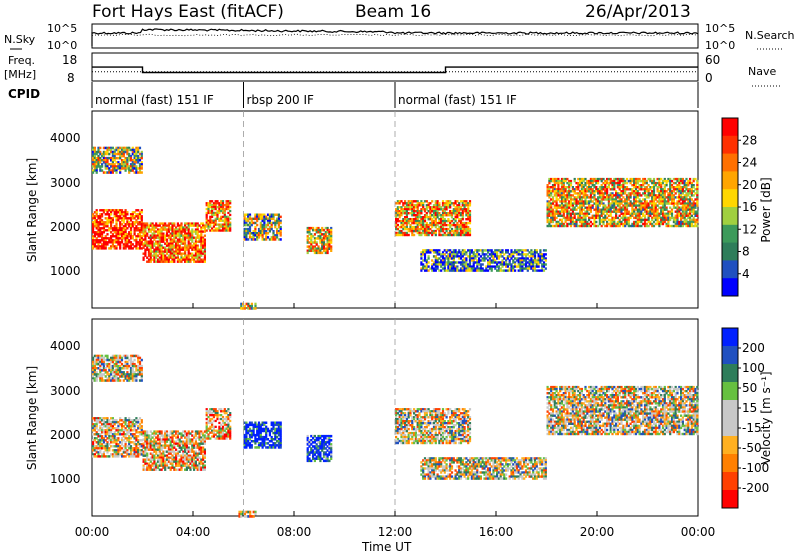 This screenshot has height=554, width=800. Describe the element at coordinates (749, 207) in the screenshot. I see `colorbar-tick-label: 16` at that location.